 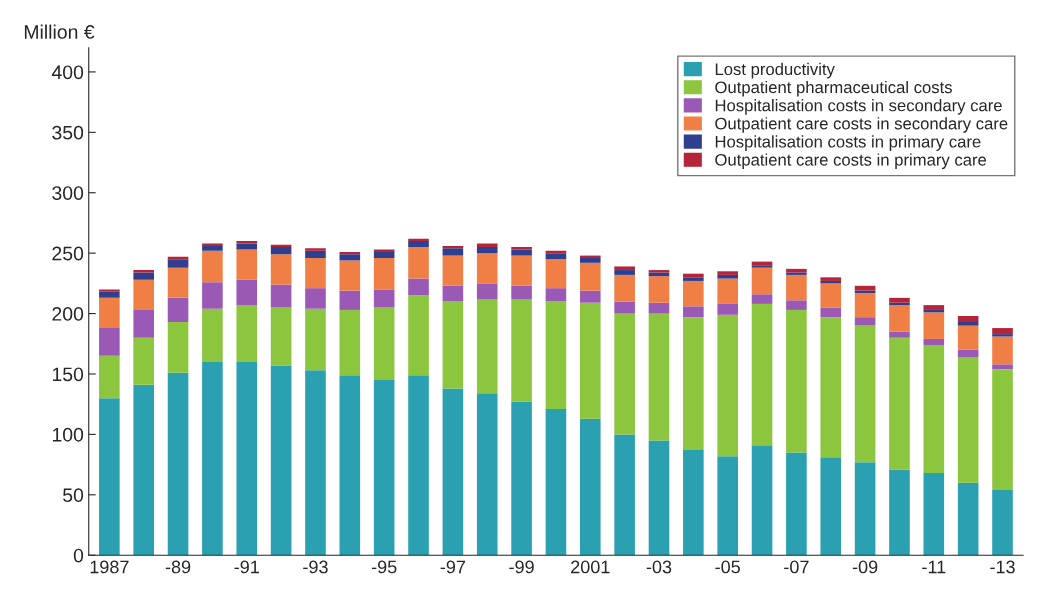 What do you see at coordinates (68, 314) in the screenshot?
I see `y-tick-label: 200` at bounding box center [68, 314].